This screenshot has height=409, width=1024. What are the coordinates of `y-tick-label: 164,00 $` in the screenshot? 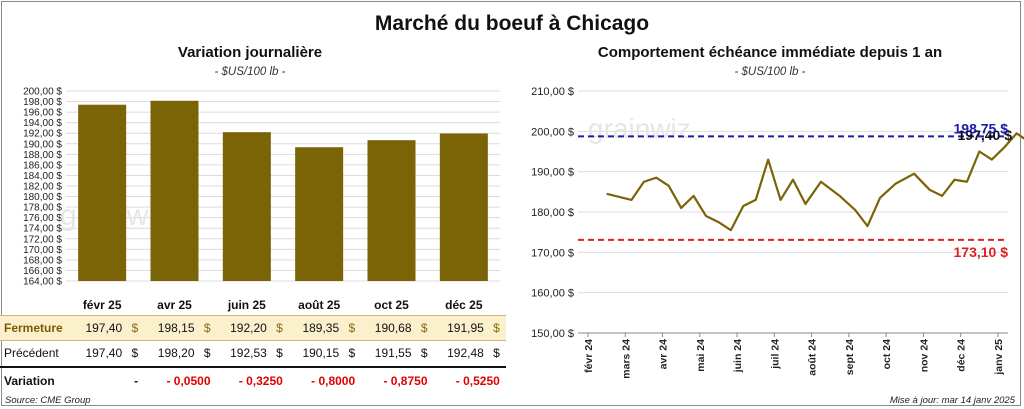 It's located at (42, 282).